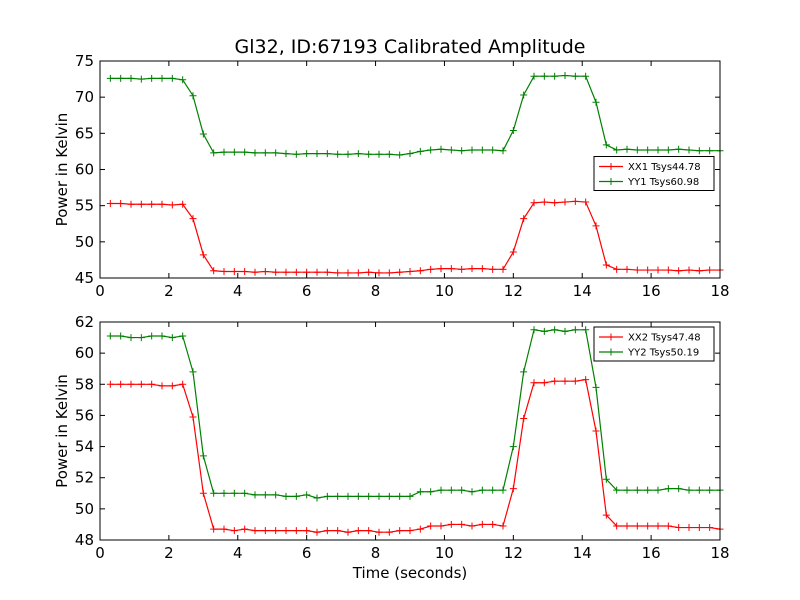 Image resolution: width=800 pixels, height=600 pixels. What do you see at coordinates (84, 415) in the screenshot?
I see `y-tick-label: 56` at bounding box center [84, 415].